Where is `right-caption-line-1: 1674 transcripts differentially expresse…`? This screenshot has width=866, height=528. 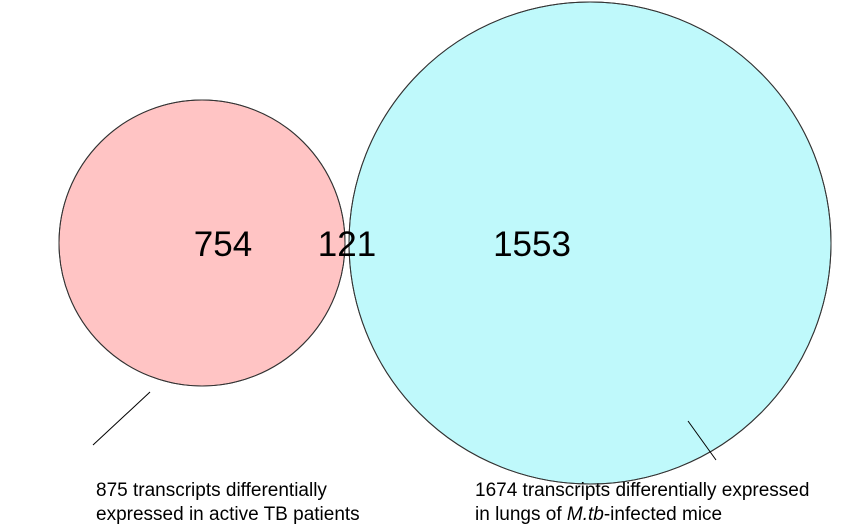 right-caption-line-1: 1674 transcripts differentially expresse… is located at coordinates (642, 490).